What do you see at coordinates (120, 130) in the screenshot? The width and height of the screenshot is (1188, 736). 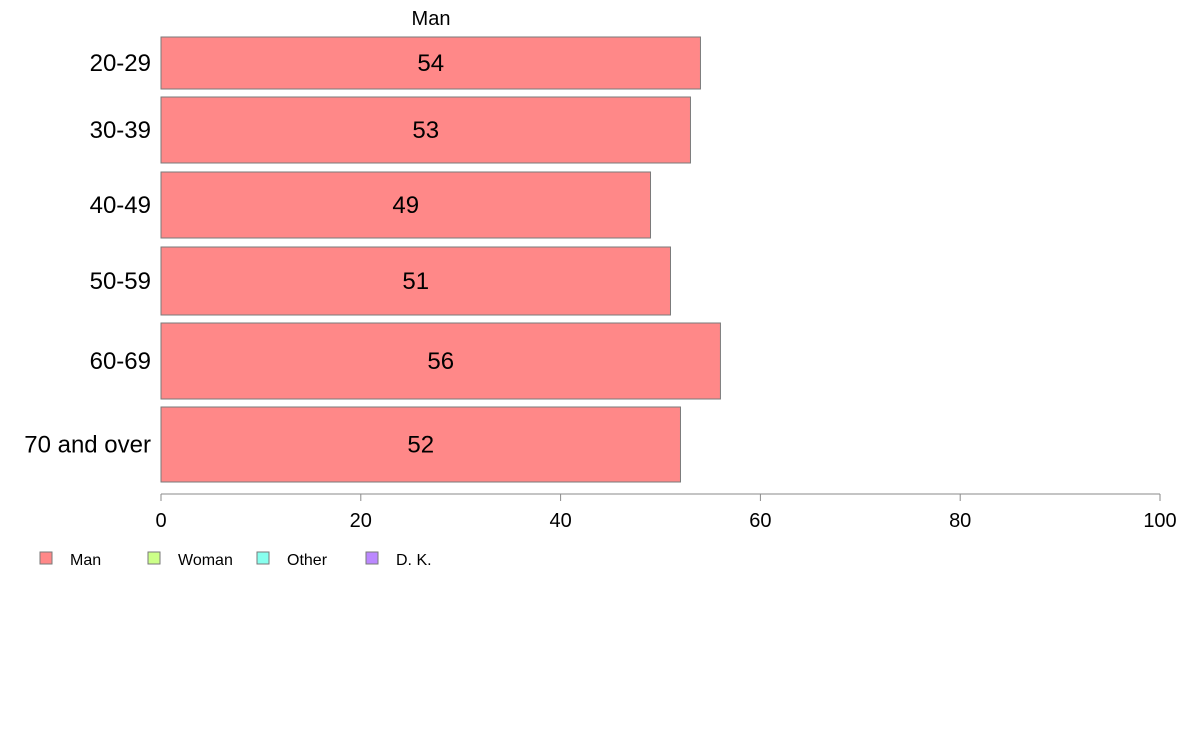 I see `category-label: 30-39` at bounding box center [120, 130].